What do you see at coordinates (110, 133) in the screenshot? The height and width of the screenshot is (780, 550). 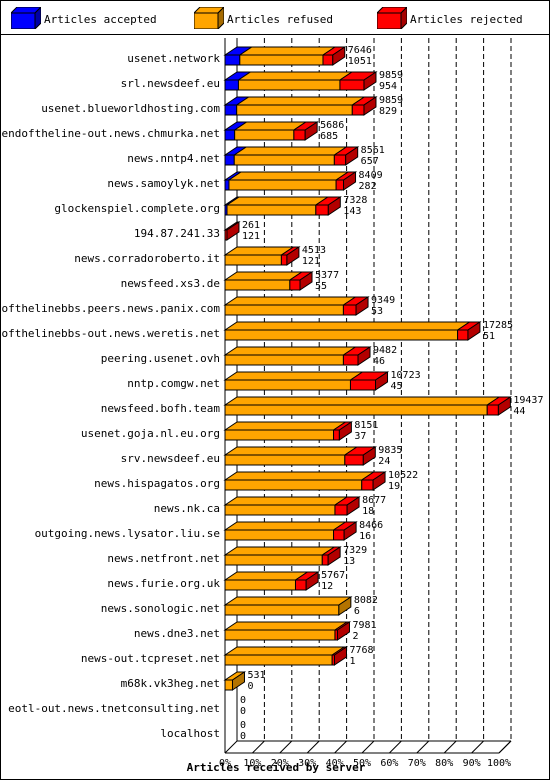 I see `category-label: endoftheline-out.news.chmurka.net` at bounding box center [110, 133].